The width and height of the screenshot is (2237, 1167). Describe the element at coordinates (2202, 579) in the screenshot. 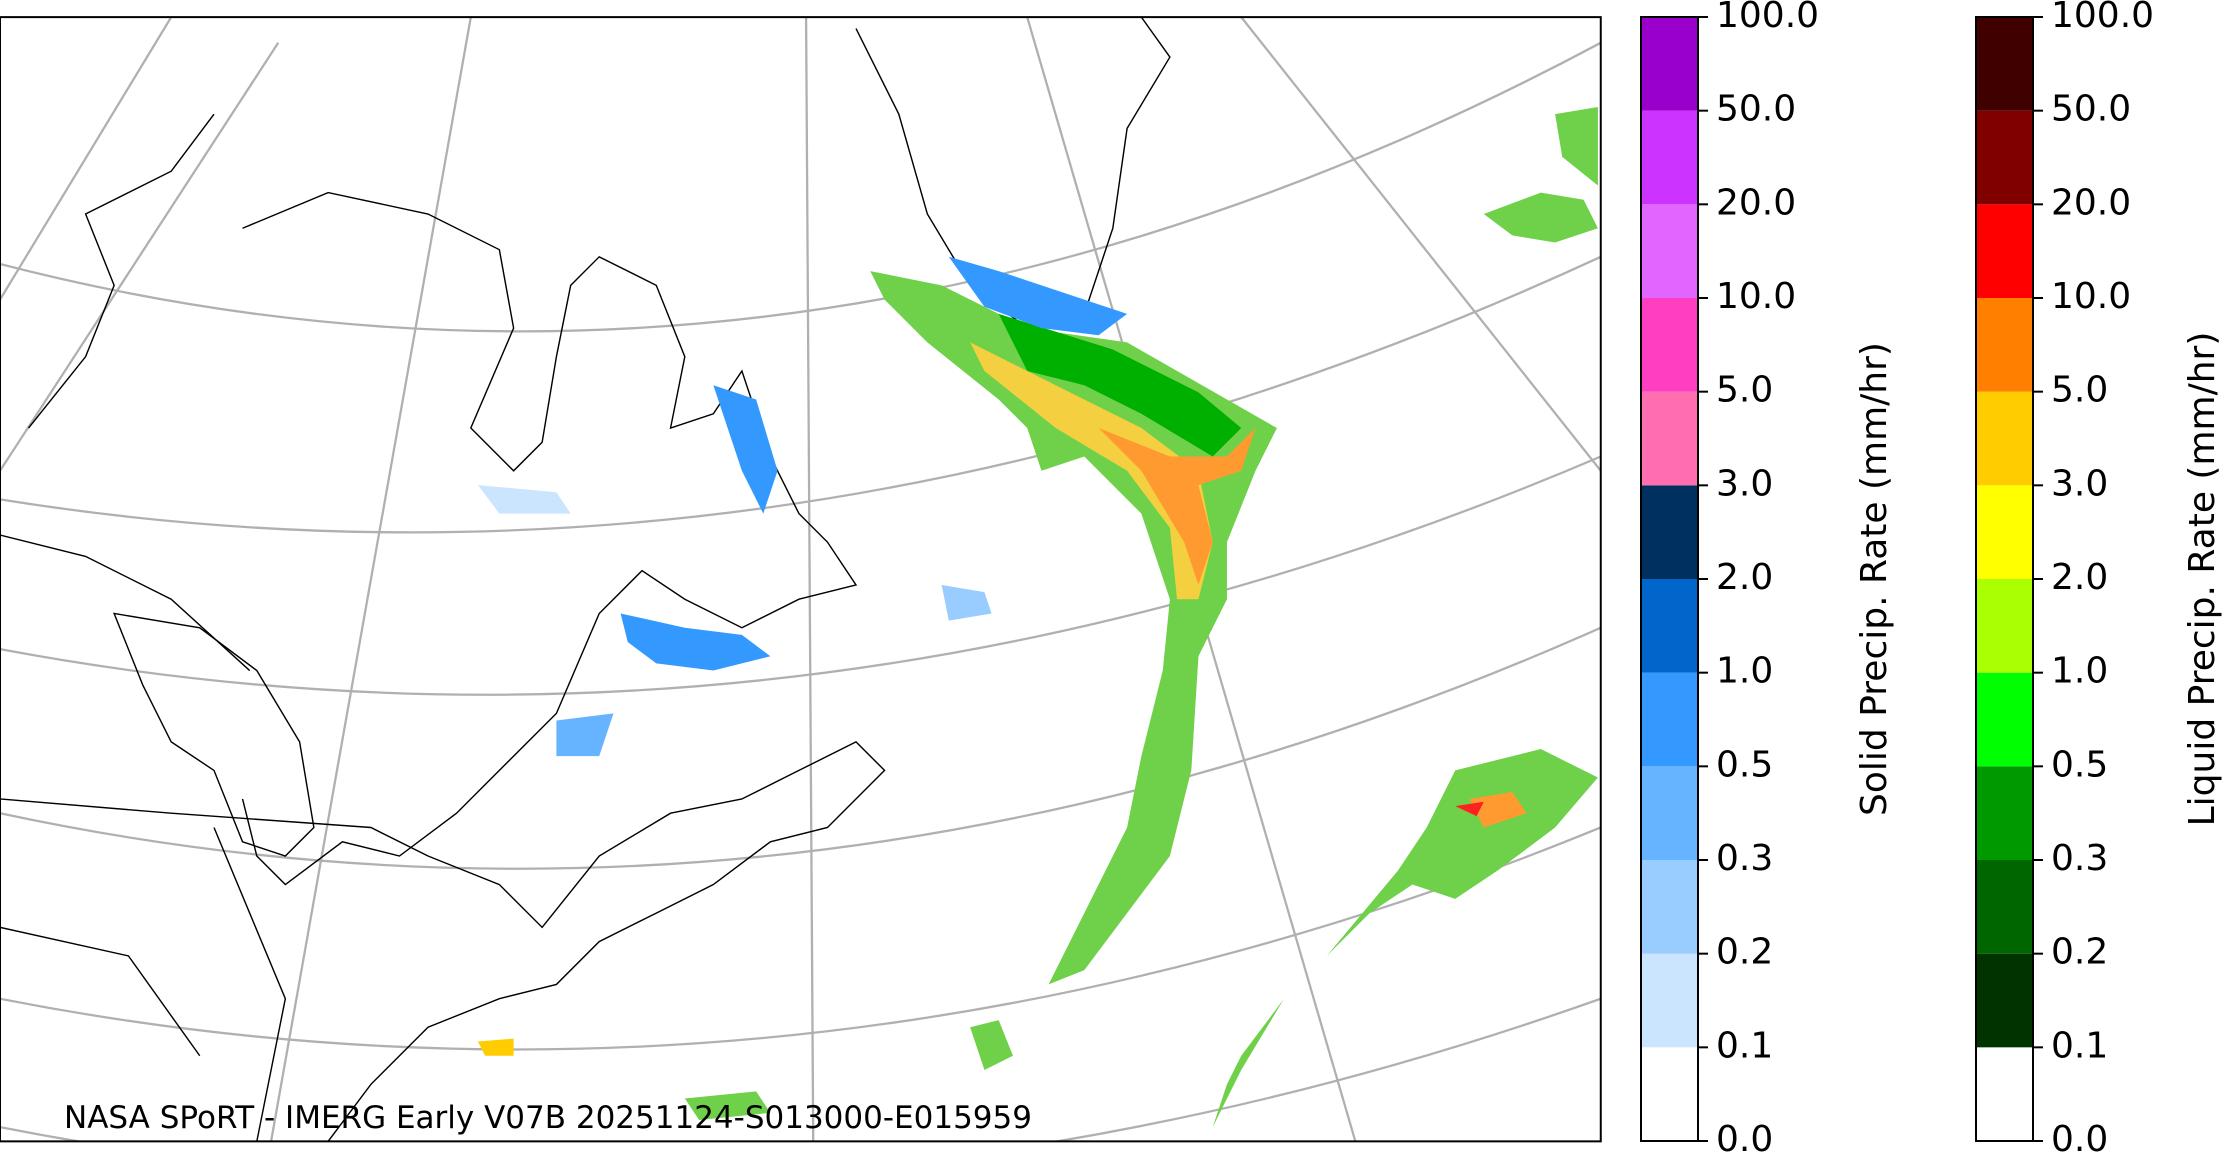

I see `colorbar-label: Liquid Precip. Rate (mm/hr)` at that location.